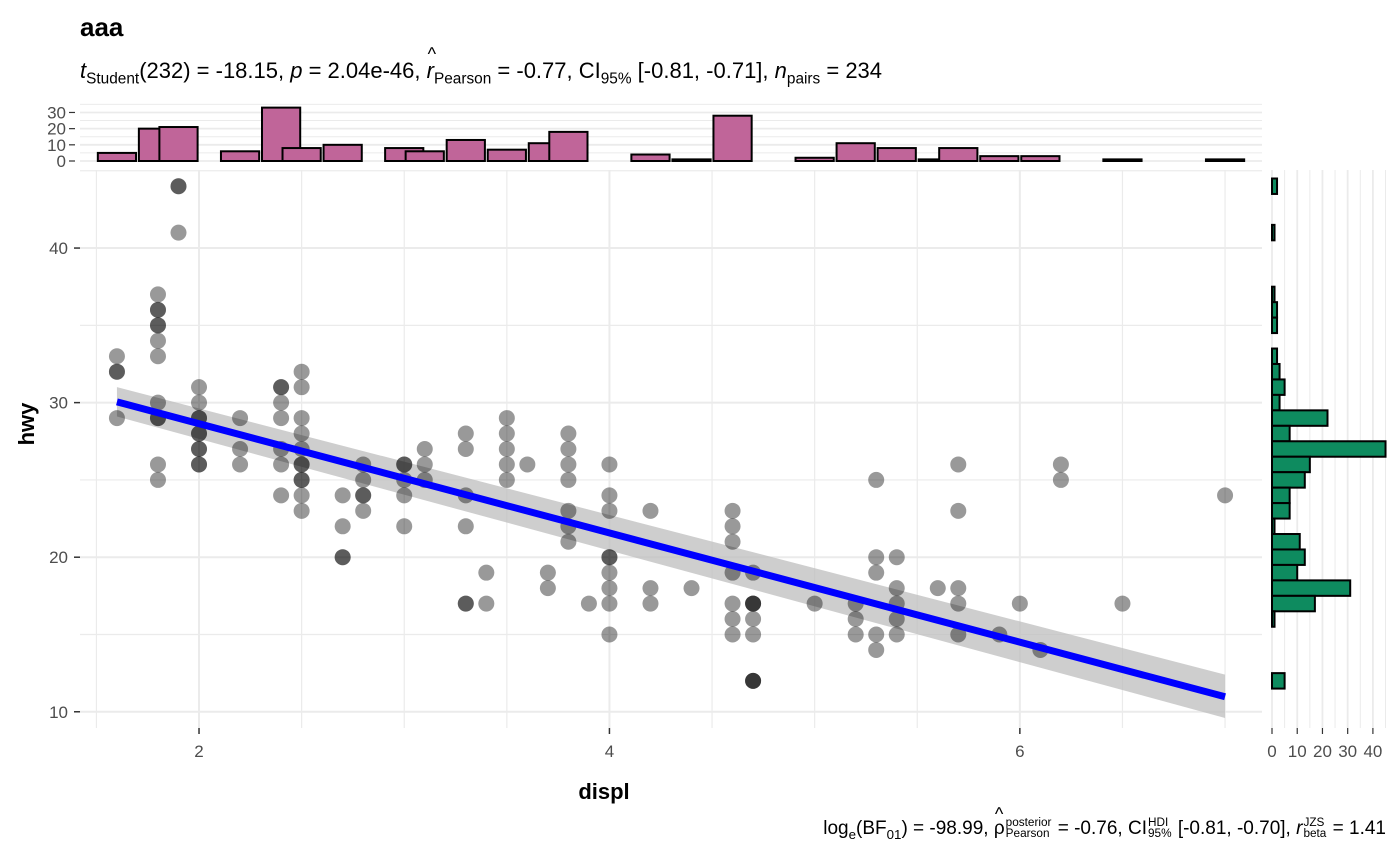  Describe the element at coordinates (1019, 751) in the screenshot. I see `x-tick-label: 6` at that location.